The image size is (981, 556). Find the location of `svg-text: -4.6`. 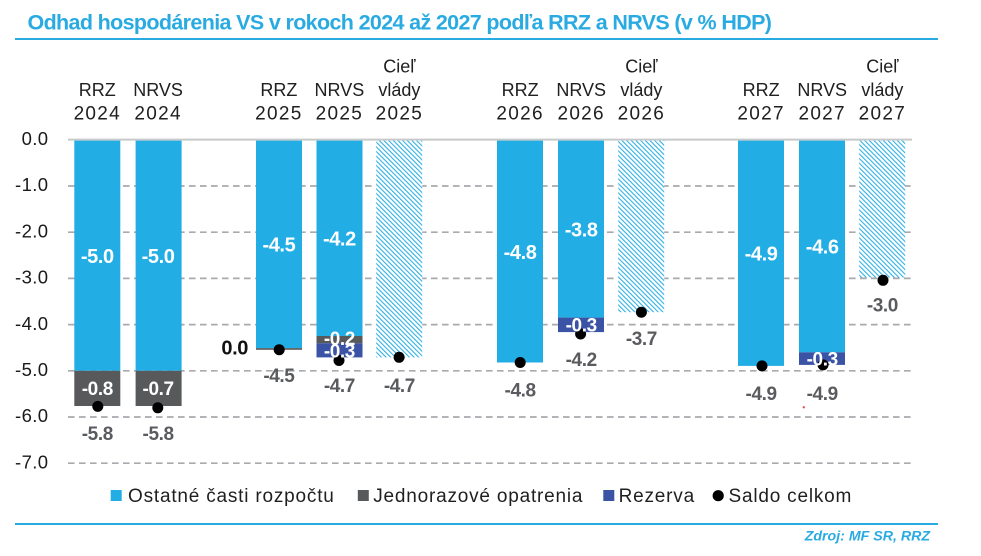

svg-text: -4.6 is located at coordinates (822, 248).